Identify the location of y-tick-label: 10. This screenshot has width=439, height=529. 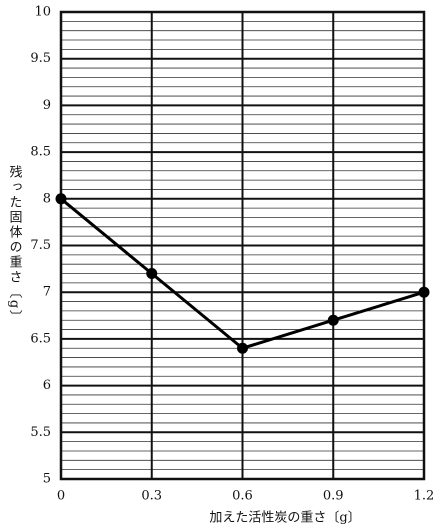
(42, 12).